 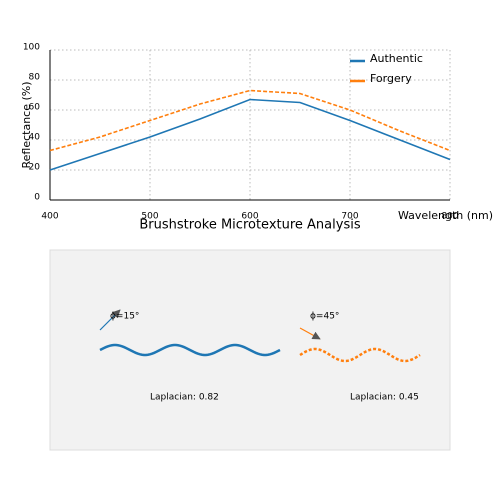 I want to click on y-tick-label: 40, so click(x=35, y=138).